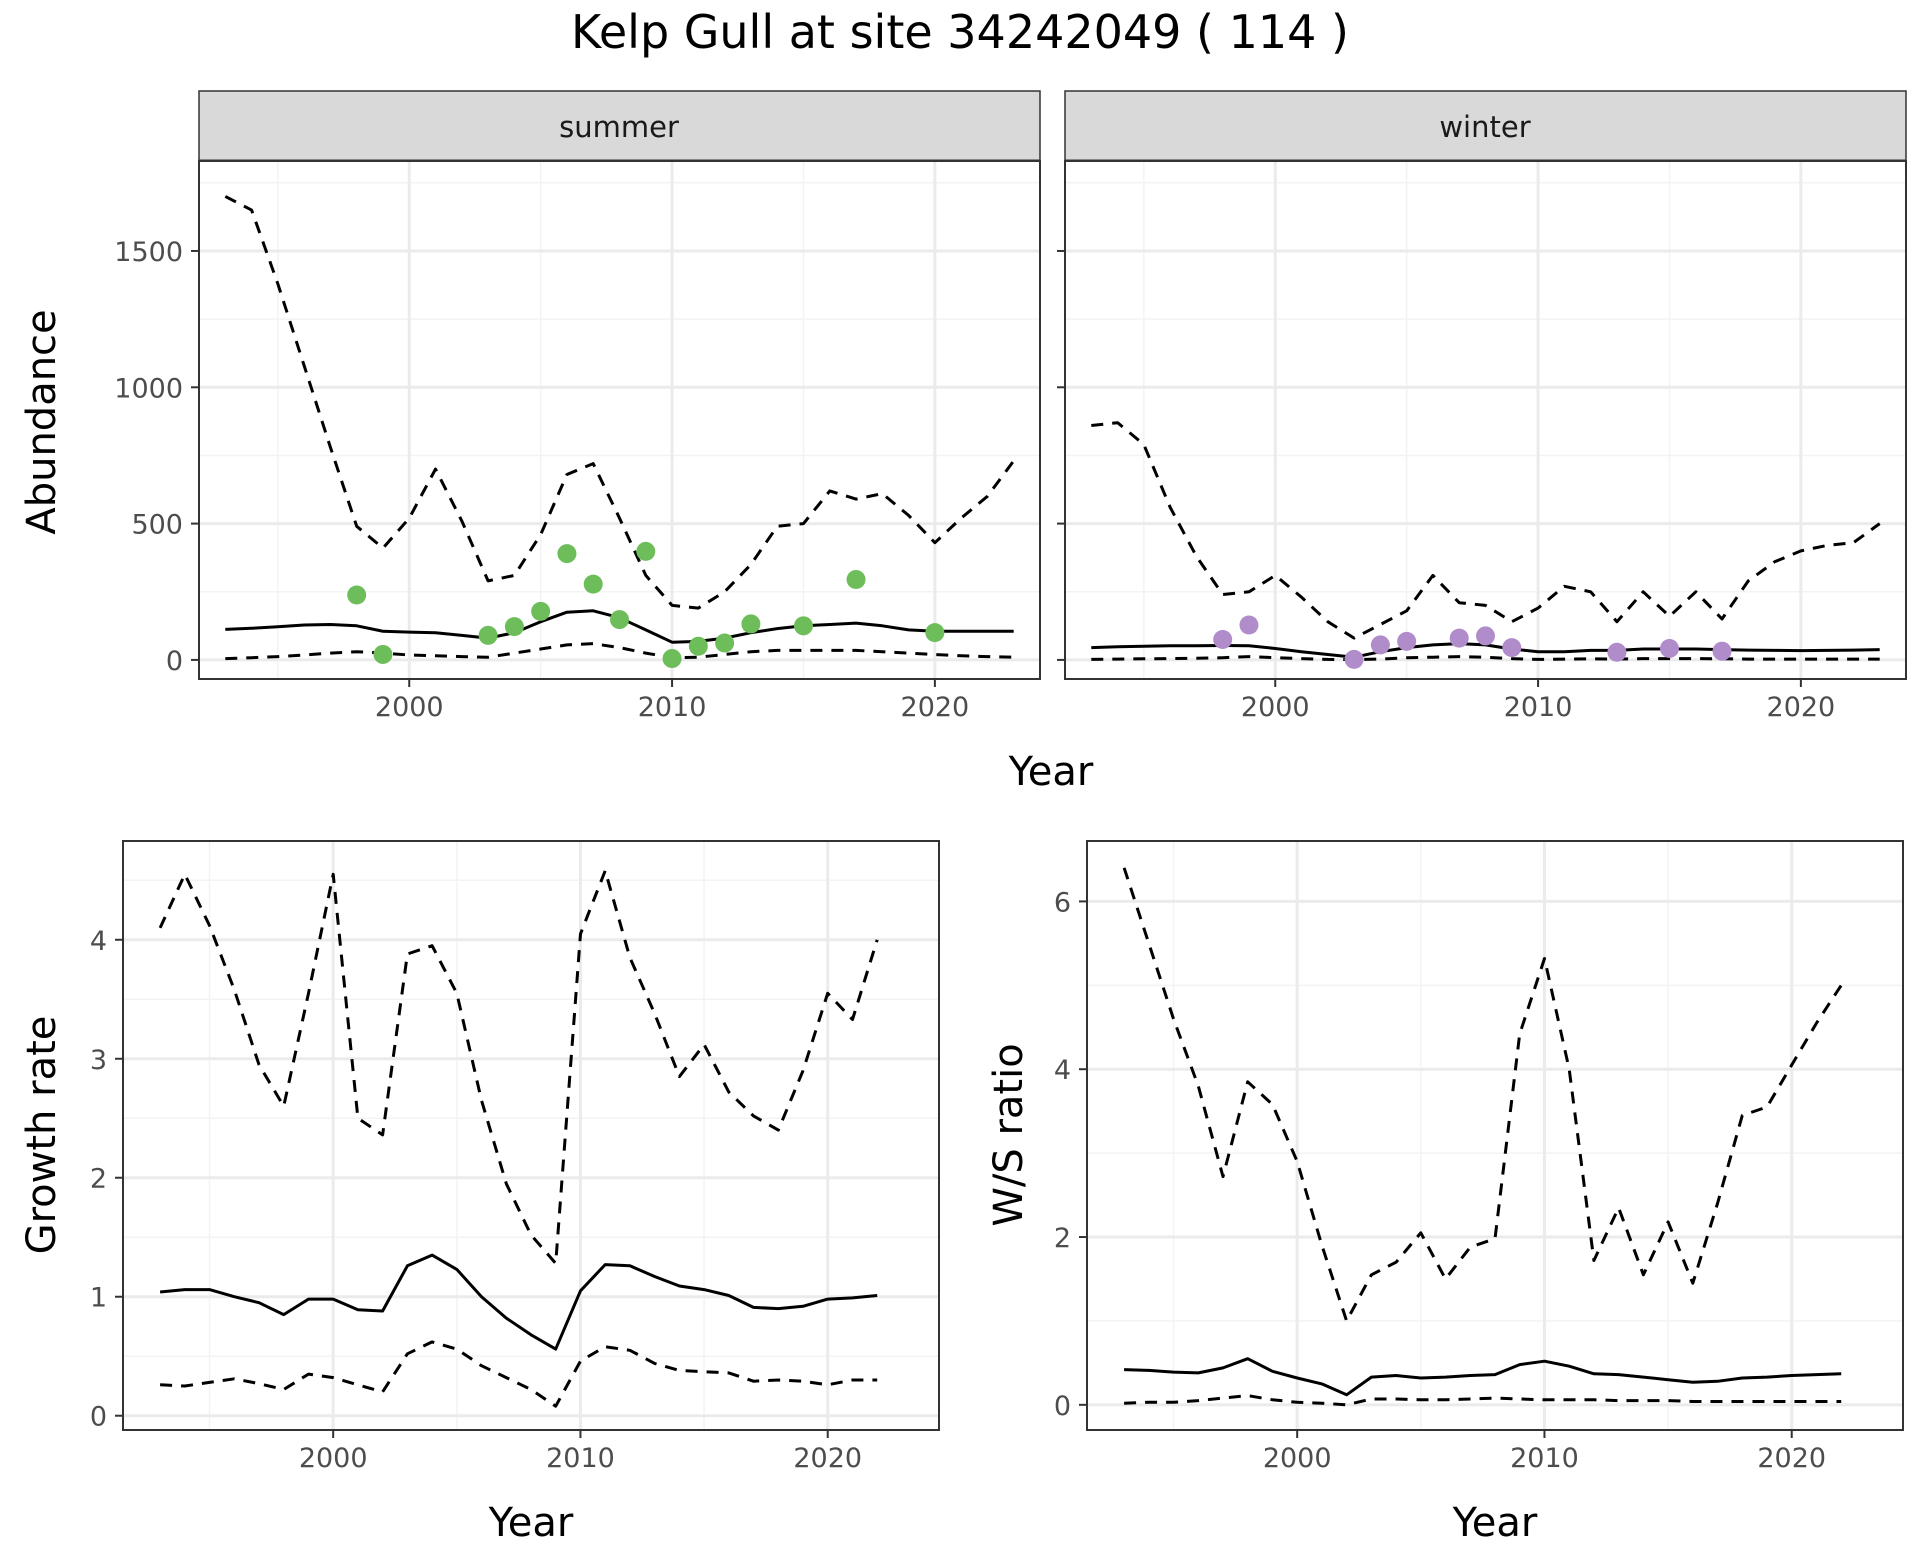 Image resolution: width=1920 pixels, height=1560 pixels. I want to click on growth-y-tick-label: 2, so click(98, 1179).